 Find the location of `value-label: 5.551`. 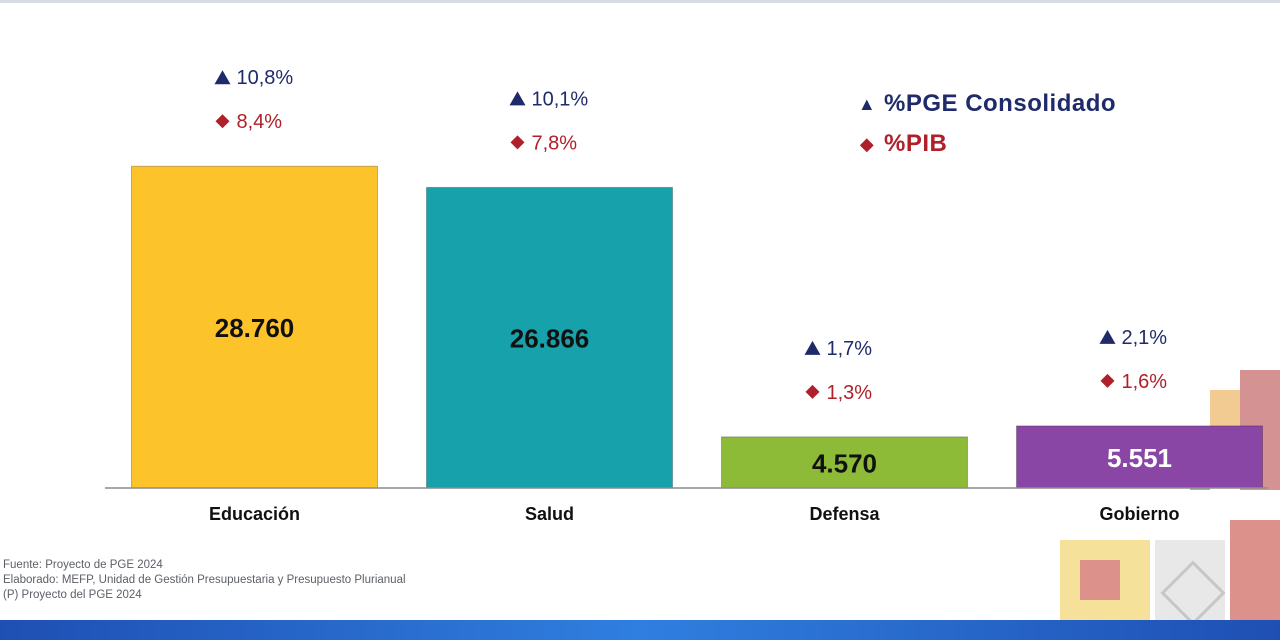

value-label: 5.551 is located at coordinates (1139, 458).